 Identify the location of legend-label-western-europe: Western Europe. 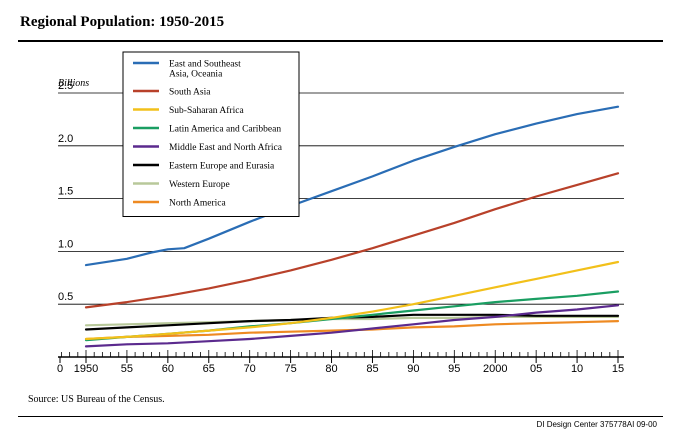
(199, 185).